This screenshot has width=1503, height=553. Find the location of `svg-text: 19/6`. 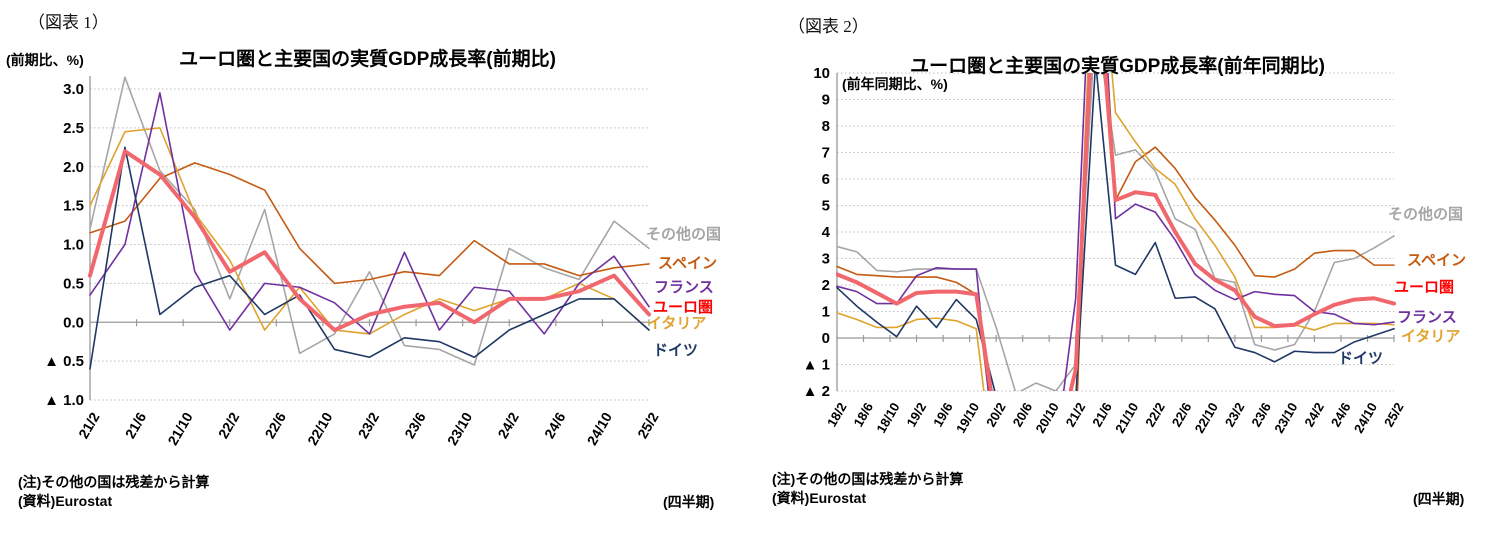

svg-text: 19/6 is located at coordinates (943, 414).